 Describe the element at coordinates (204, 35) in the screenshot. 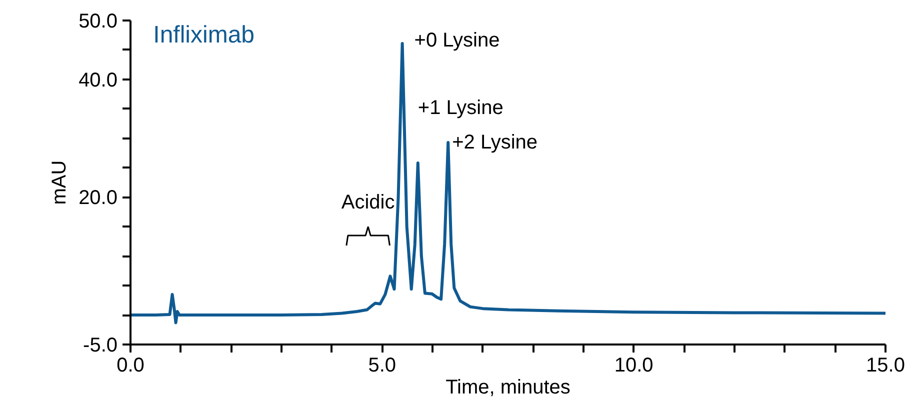

I see `chart-title: Infliximab` at that location.